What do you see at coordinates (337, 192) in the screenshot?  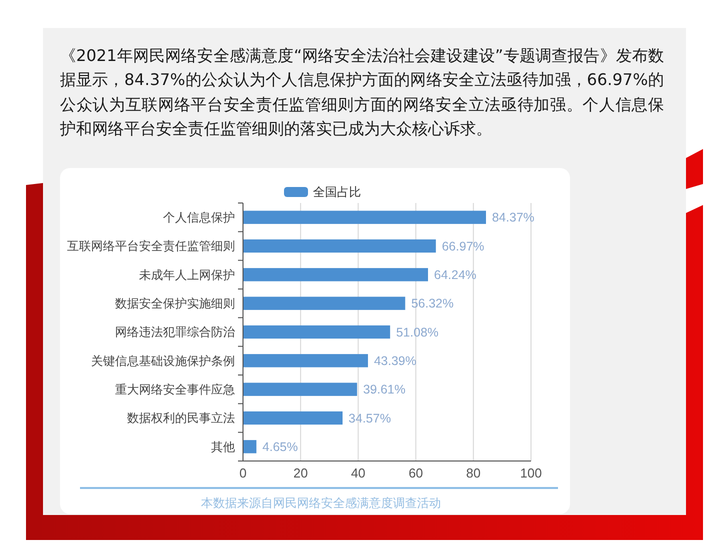 I see `legend-label: 全国占比` at bounding box center [337, 192].